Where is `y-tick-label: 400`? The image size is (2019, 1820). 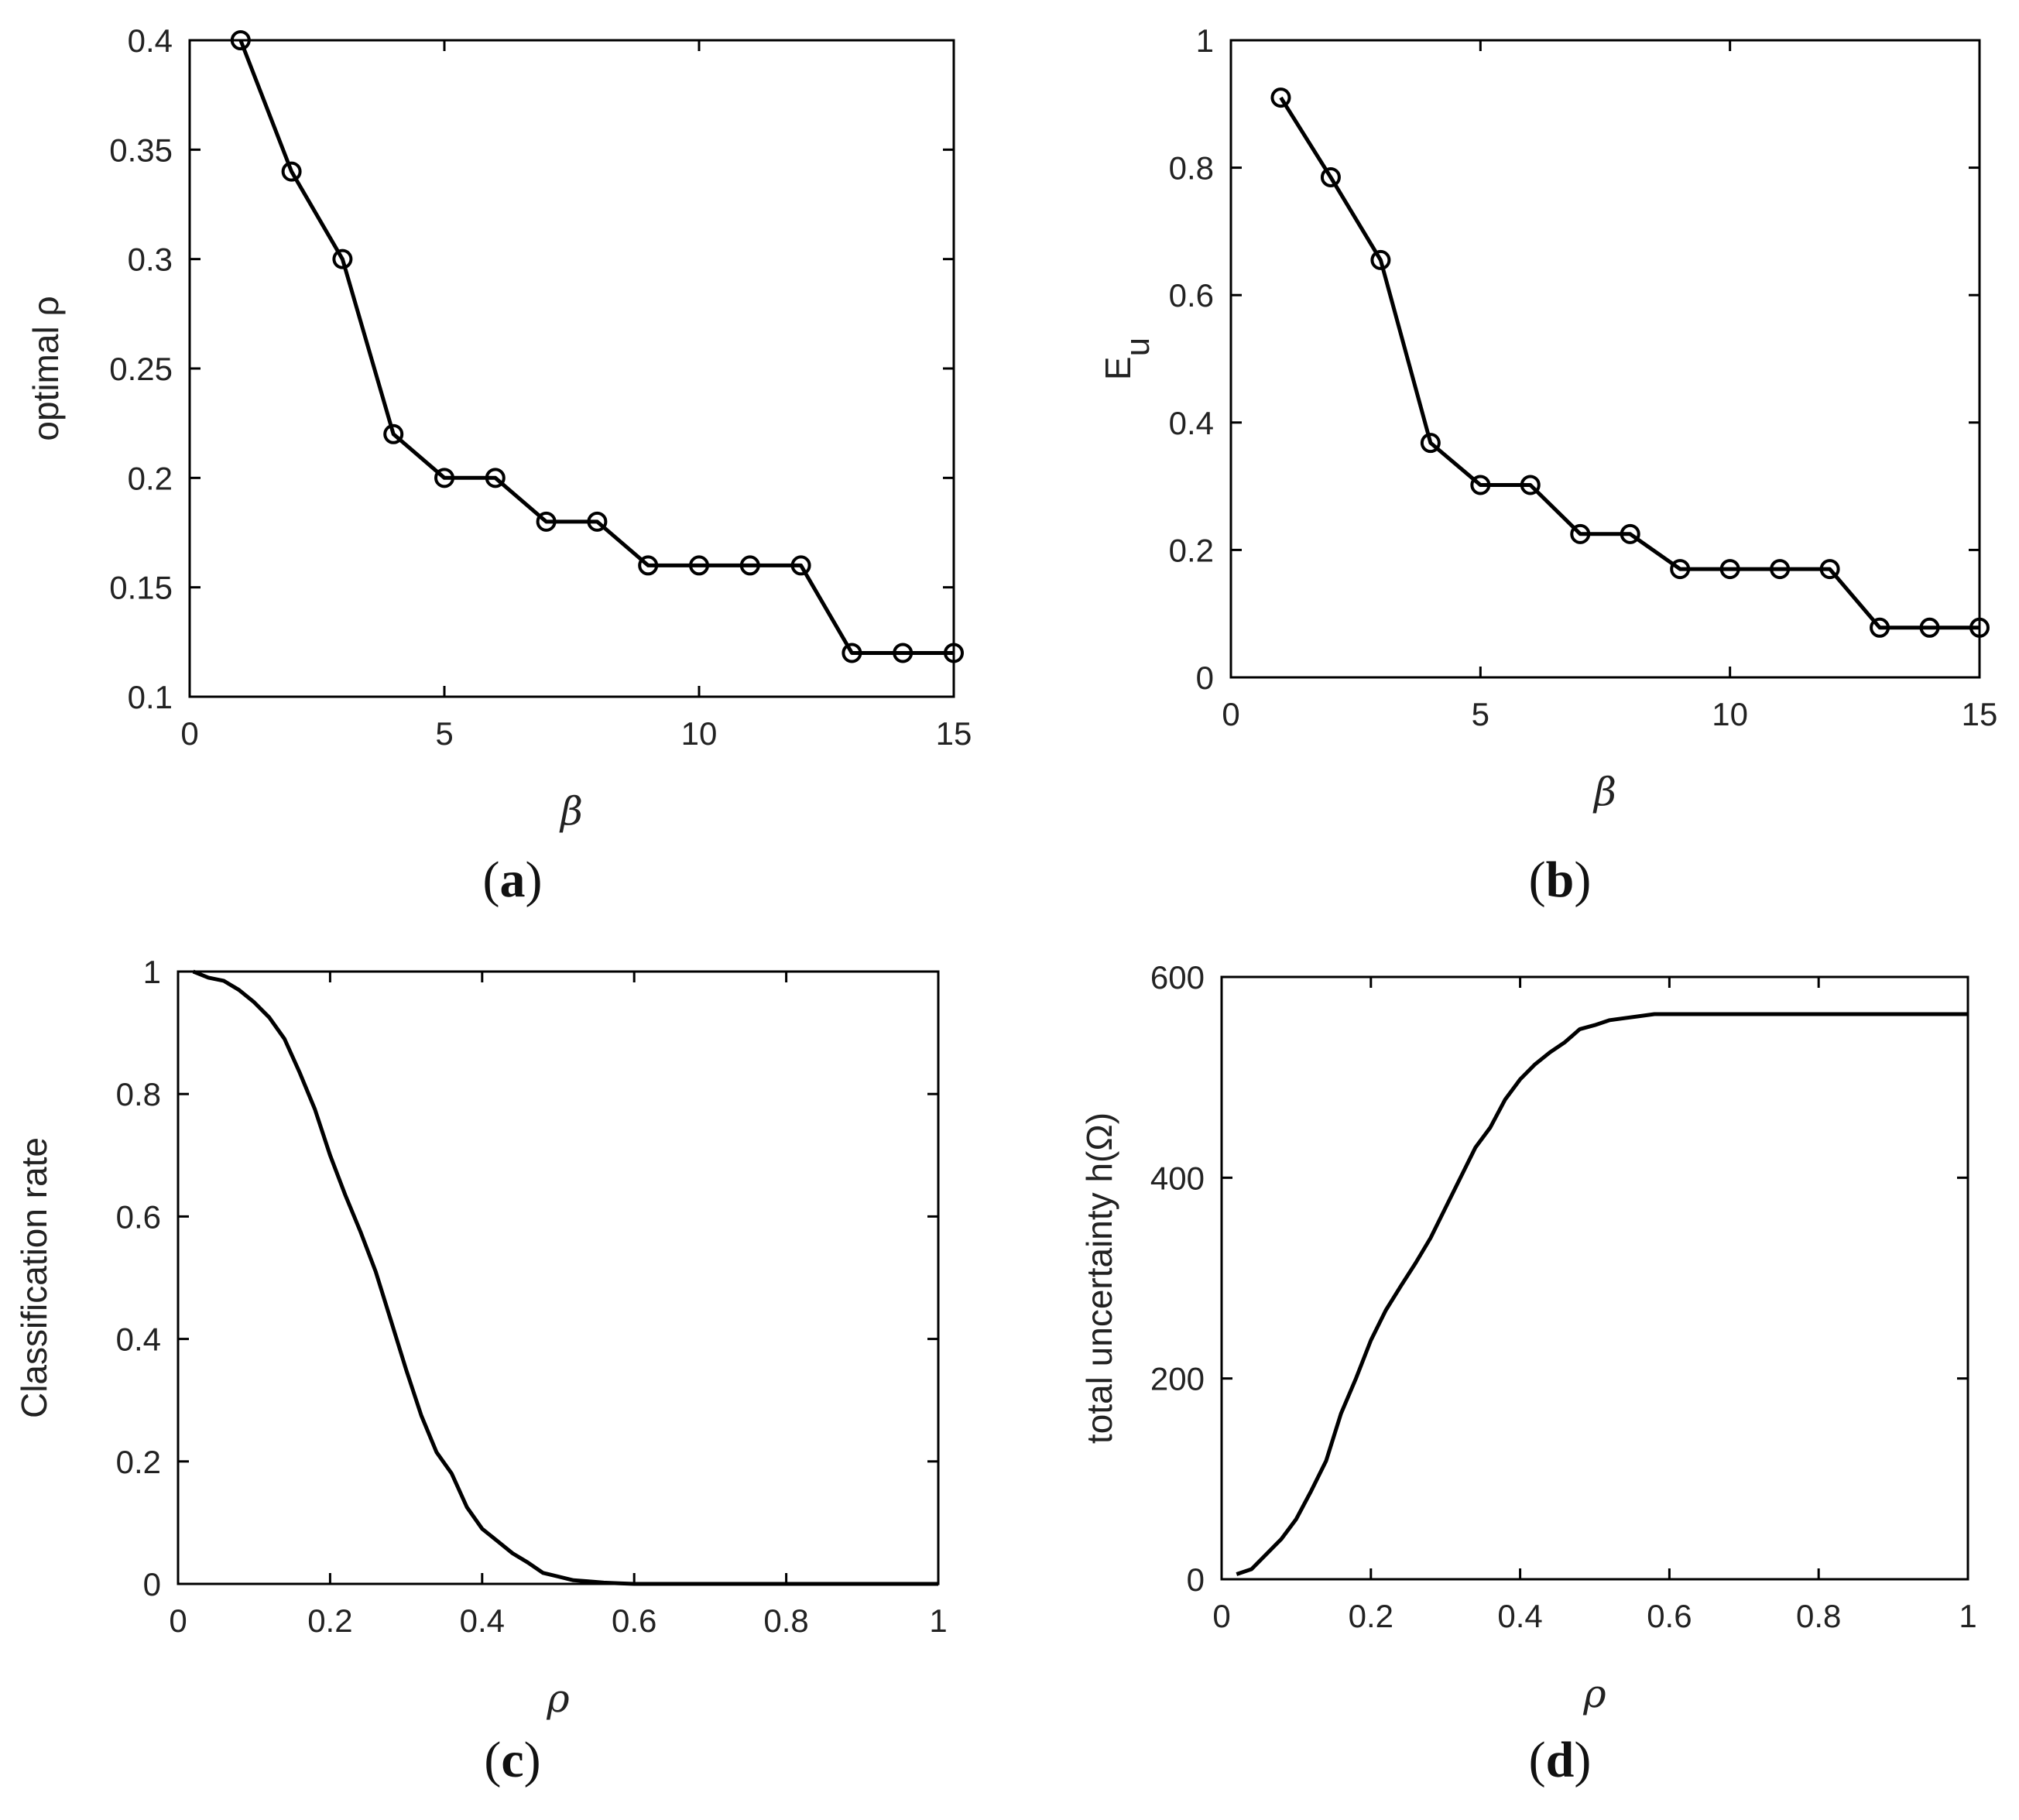
y-tick-label: 400 is located at coordinates (1177, 1178).